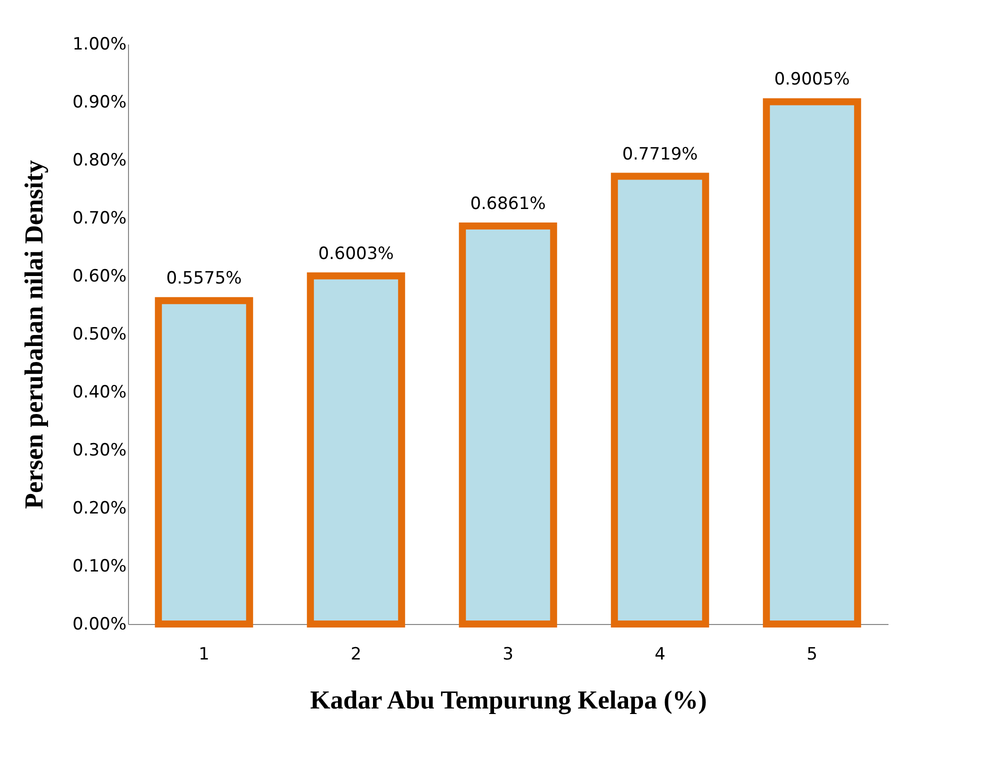  What do you see at coordinates (99, 276) in the screenshot?
I see `y-tick-label: 0.60%` at bounding box center [99, 276].